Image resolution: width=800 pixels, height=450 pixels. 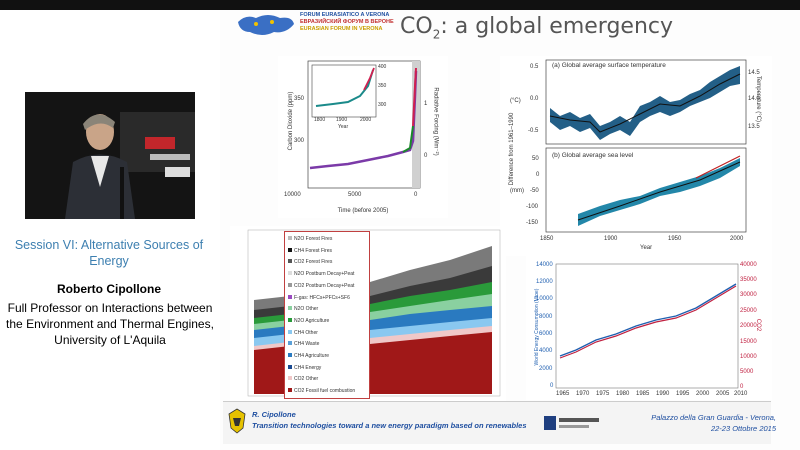 What do you see at coordinates (646, 146) in the screenshot?
I see `temperature-sea-level-plot` at bounding box center [646, 146].